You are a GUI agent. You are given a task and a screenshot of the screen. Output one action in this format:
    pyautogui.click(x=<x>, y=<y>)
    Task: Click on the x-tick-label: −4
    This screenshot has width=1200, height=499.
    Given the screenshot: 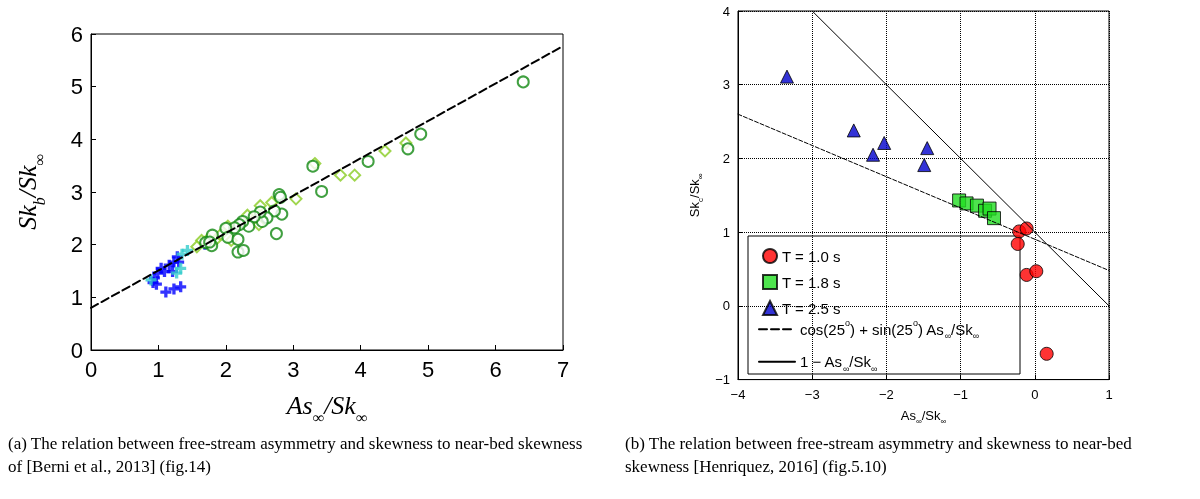 What is the action you would take?
    pyautogui.click(x=738, y=394)
    